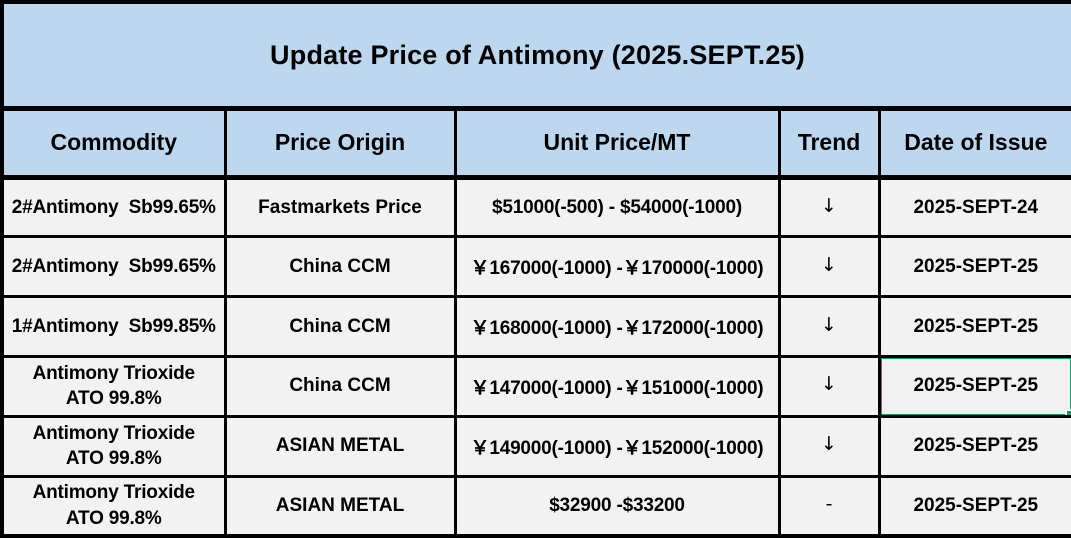 Image resolution: width=1071 pixels, height=538 pixels. What do you see at coordinates (617, 143) in the screenshot?
I see `header-unit-price: Unit Price/MT` at bounding box center [617, 143].